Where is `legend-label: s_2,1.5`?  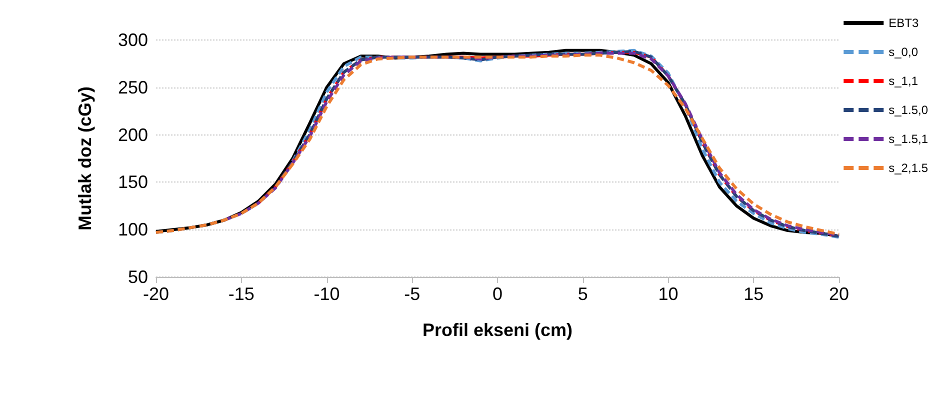
legend-label: s_2,1.5 is located at coordinates (908, 168).